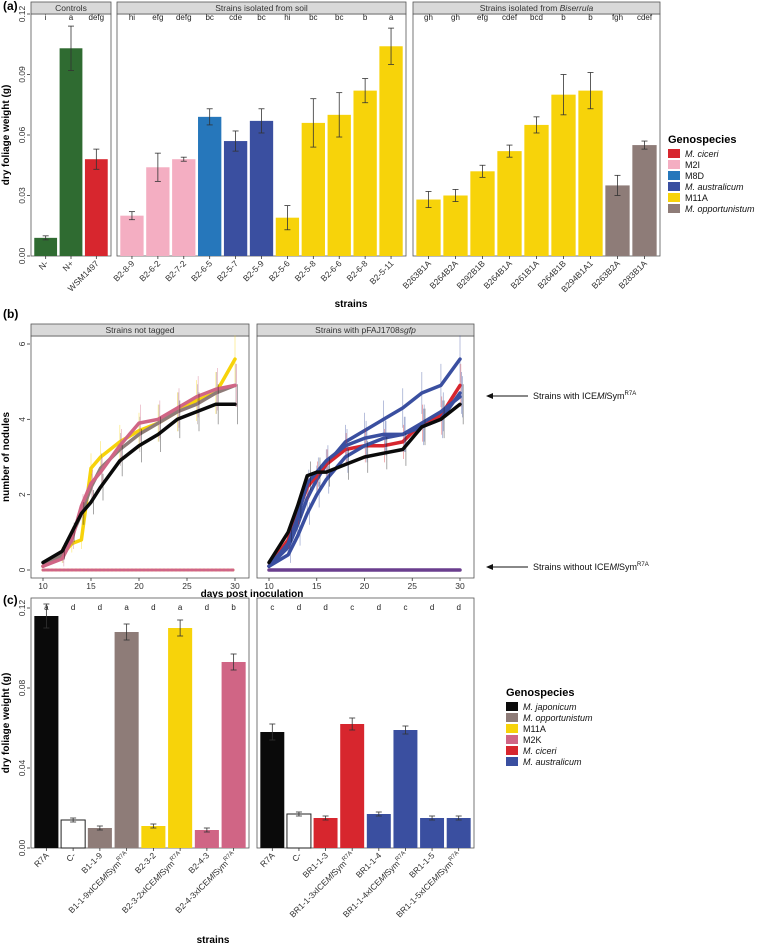 The image size is (771, 948). Describe the element at coordinates (356, 270) in the screenshot. I see `x-tick-label: B2-6-8` at that location.